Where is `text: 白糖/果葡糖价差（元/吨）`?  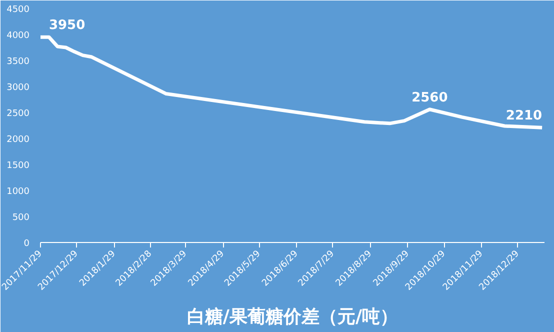 text: 白糖/果葡糖价差（元/吨） is located at coordinates (292, 317).